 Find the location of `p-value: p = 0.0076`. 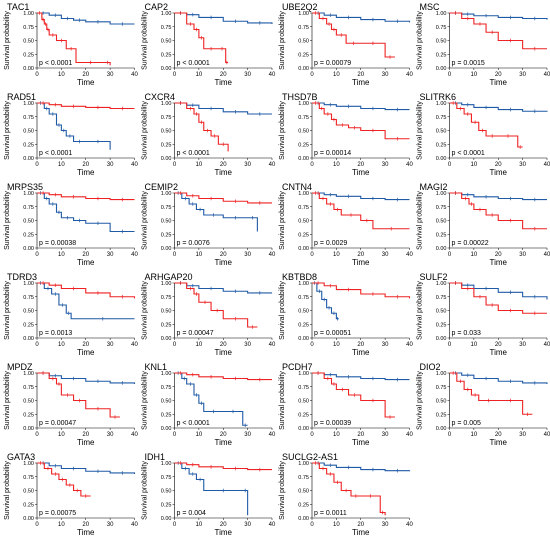

p-value: p = 0.0076 is located at coordinates (193, 243).